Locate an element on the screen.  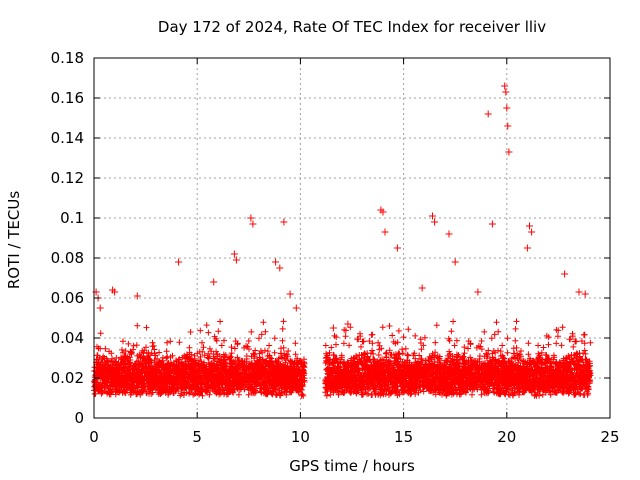
x-tick-label: 15 is located at coordinates (403, 437).